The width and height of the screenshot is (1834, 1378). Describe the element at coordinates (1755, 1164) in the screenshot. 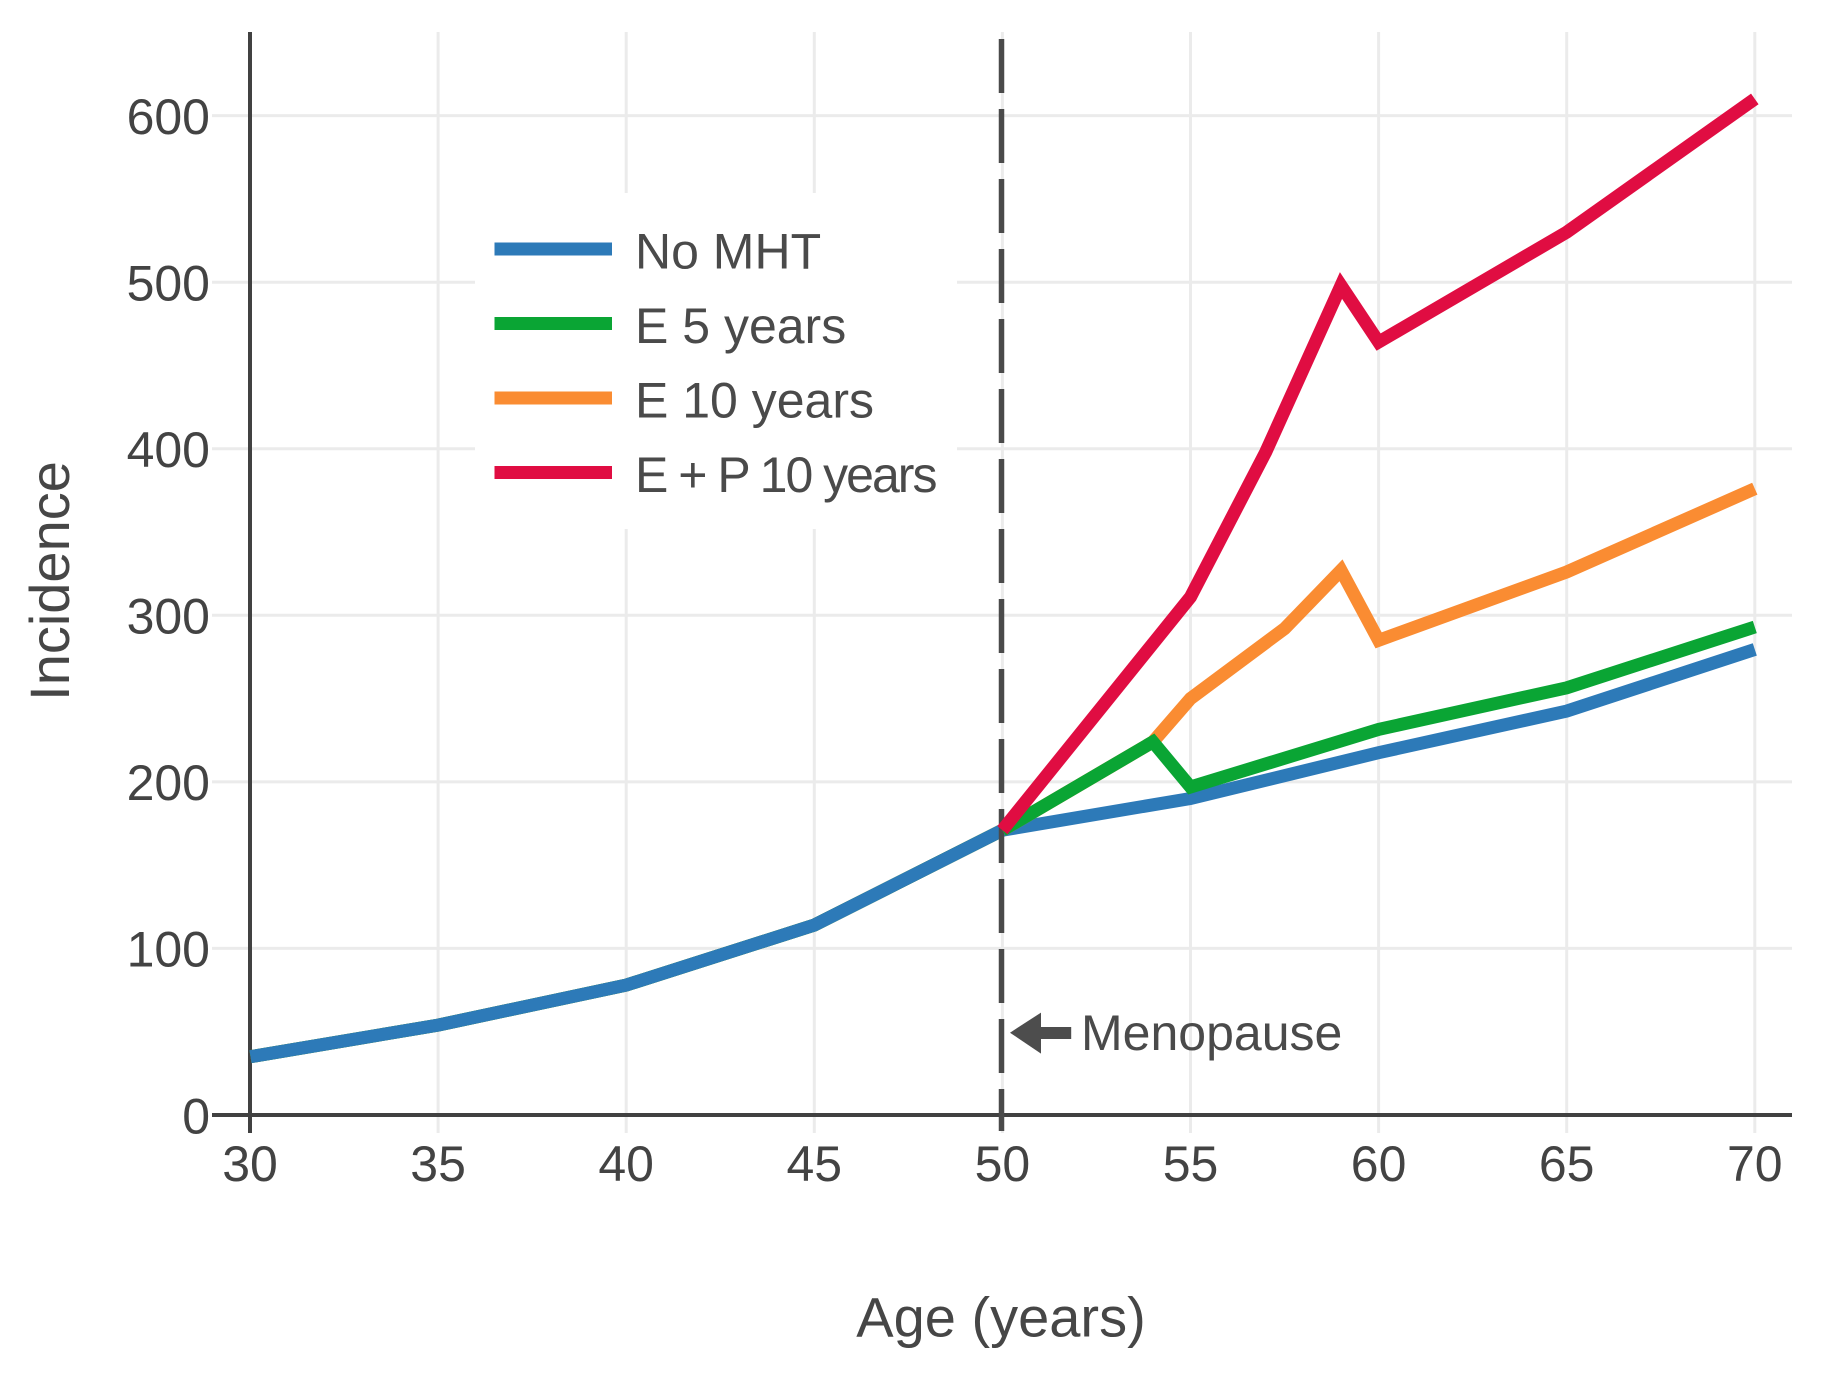

I see `svg-text: 70` at that location.